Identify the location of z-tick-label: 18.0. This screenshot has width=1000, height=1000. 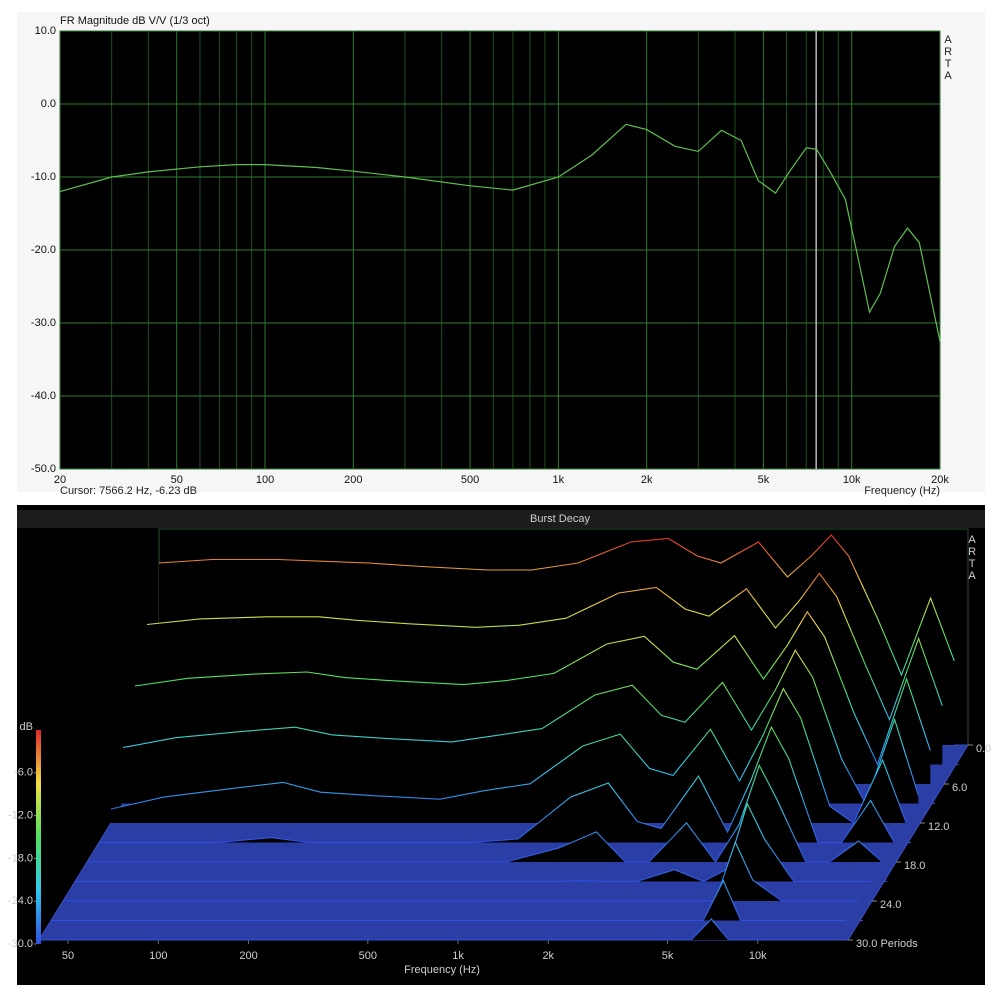
(914, 866).